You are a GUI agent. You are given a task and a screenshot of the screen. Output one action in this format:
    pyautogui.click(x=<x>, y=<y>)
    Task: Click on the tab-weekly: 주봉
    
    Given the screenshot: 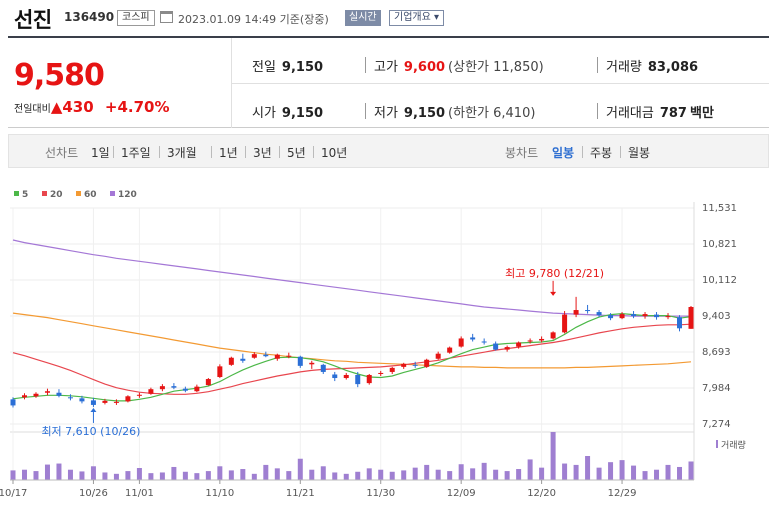 What is the action you would take?
    pyautogui.click(x=601, y=153)
    